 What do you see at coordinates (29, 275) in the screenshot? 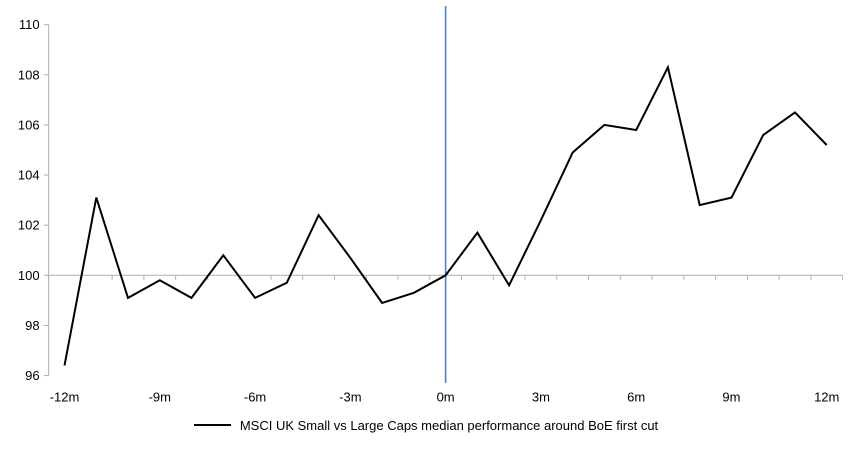
I see `y-axis-tick-label: 100` at bounding box center [29, 275].